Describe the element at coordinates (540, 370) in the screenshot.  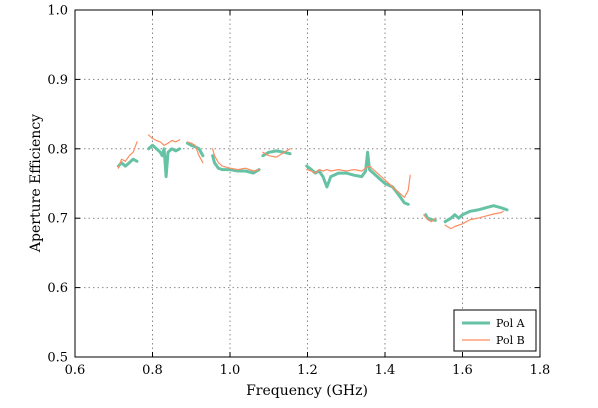
I see `x-tick-label: 1.8` at that location.